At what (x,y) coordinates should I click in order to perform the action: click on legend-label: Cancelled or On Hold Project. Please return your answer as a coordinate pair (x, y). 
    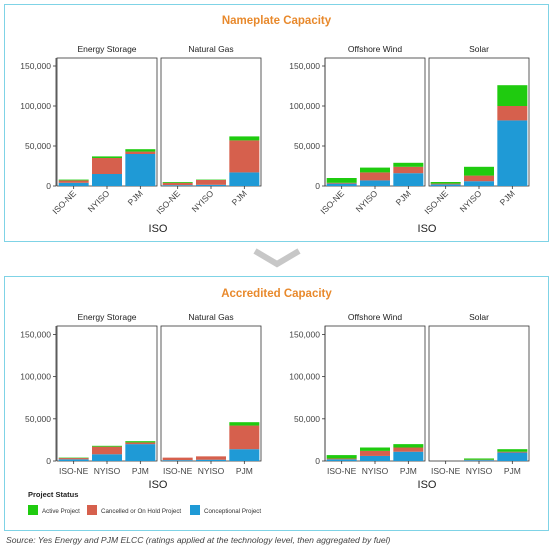
    Looking at the image, I should click on (141, 511).